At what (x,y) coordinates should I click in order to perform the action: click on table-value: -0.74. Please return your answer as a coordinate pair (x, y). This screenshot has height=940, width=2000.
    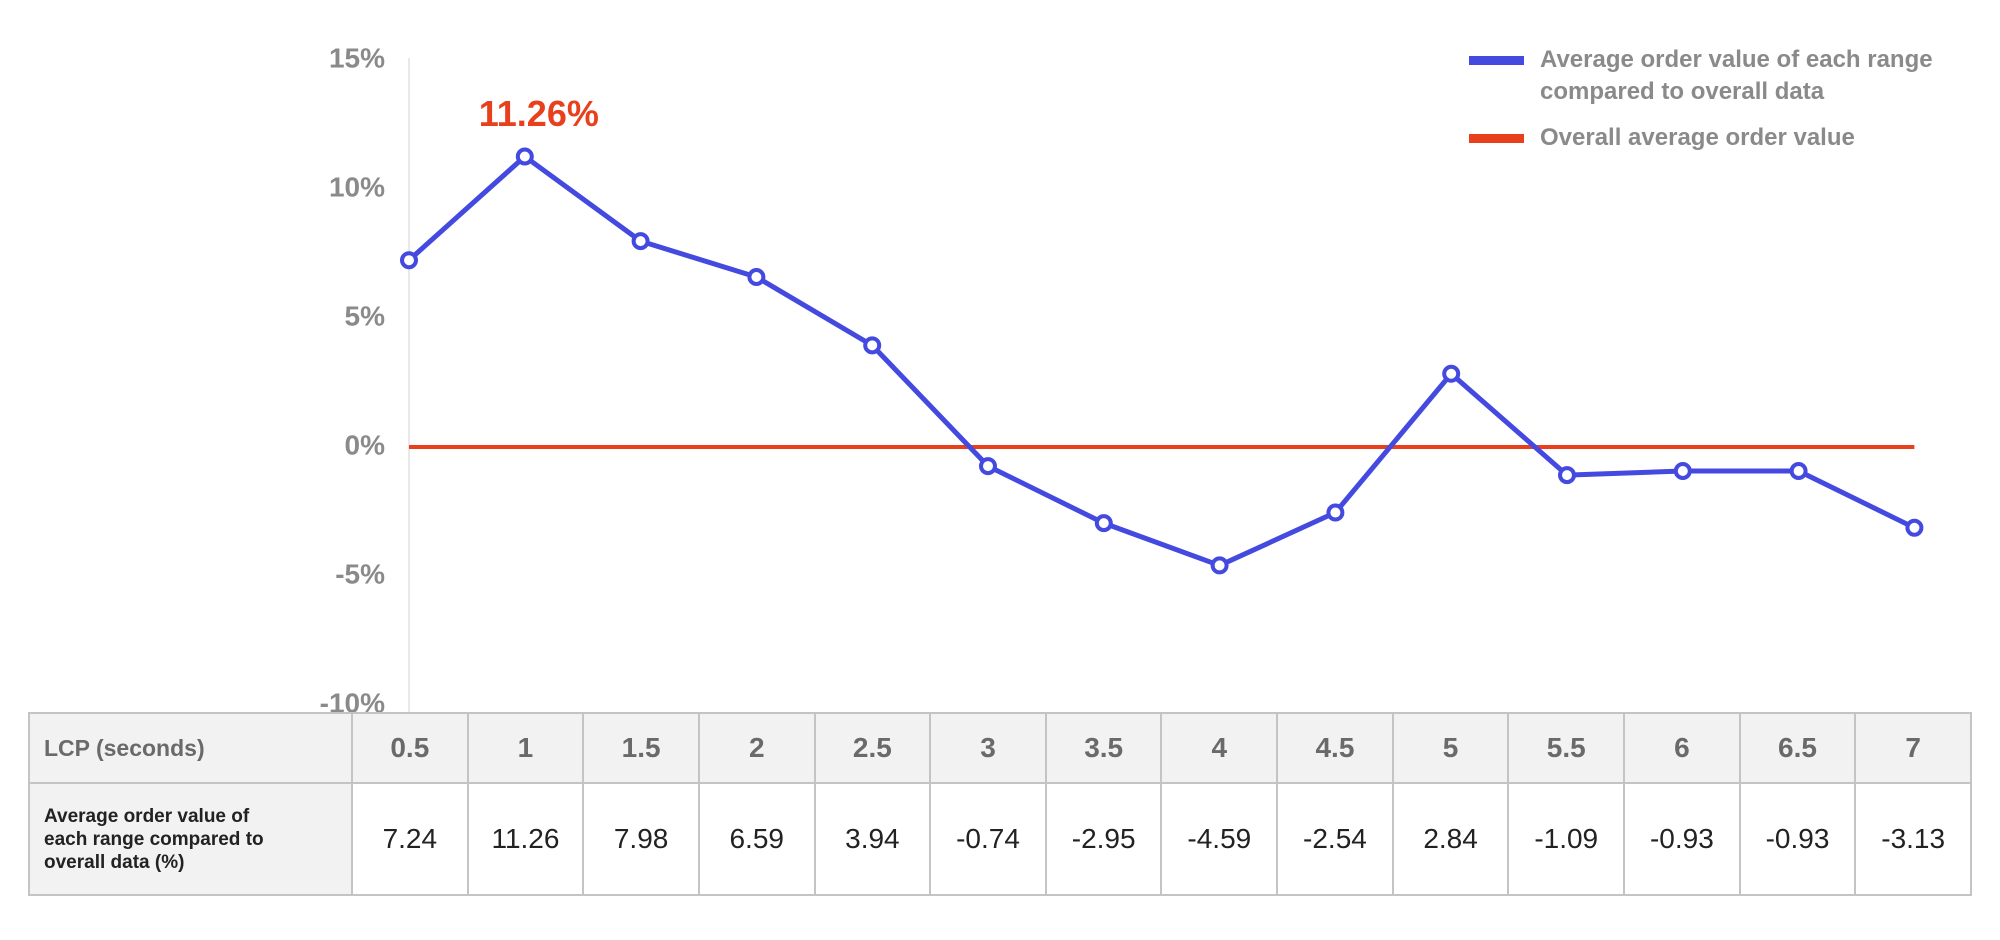
    Looking at the image, I should click on (988, 839).